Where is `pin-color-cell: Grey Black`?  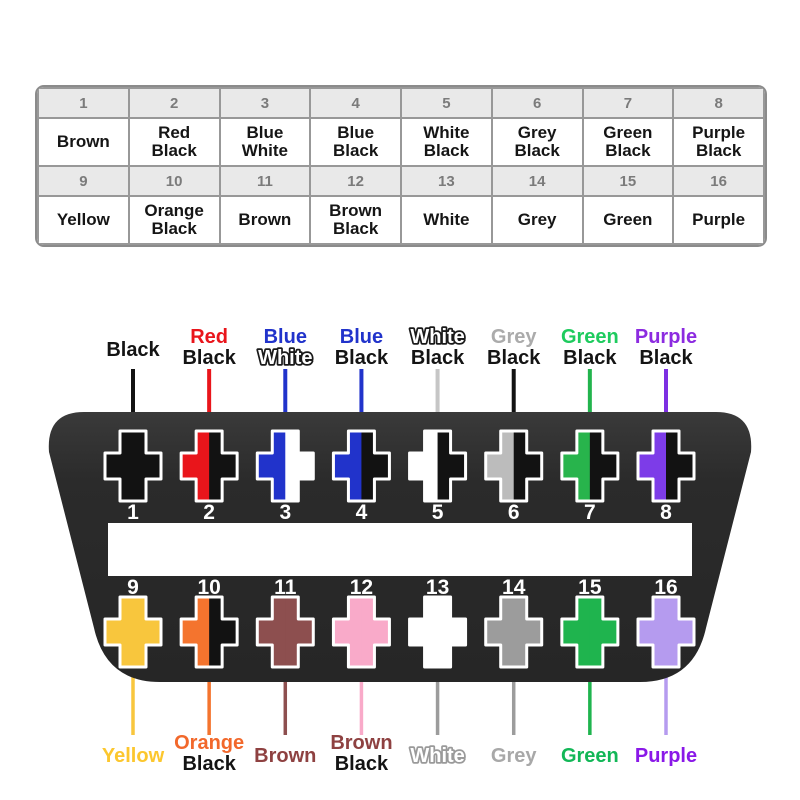 pin-color-cell: Grey Black is located at coordinates (537, 142).